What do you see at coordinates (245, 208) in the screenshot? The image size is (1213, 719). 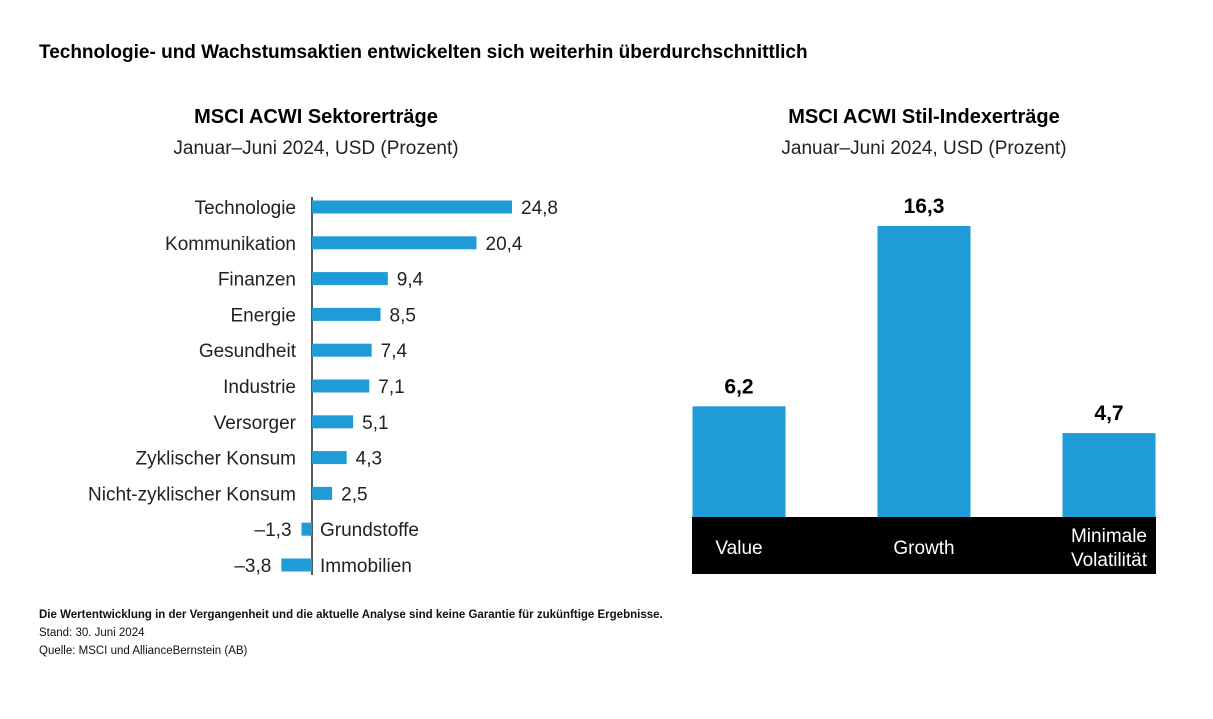 I see `sector-category-label: Technologie` at bounding box center [245, 208].